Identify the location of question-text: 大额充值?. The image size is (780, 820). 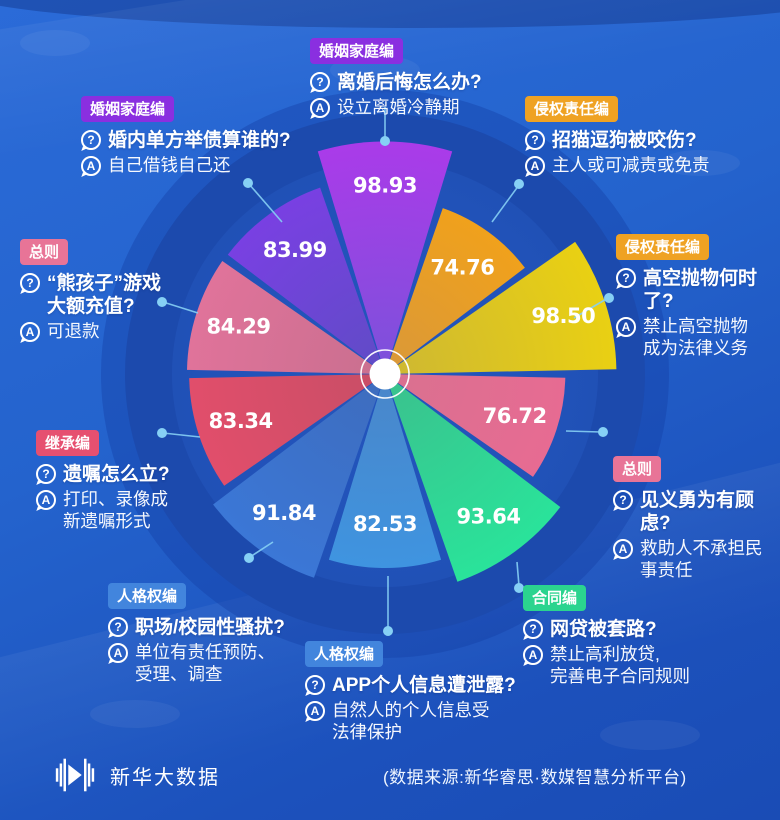
(91, 307).